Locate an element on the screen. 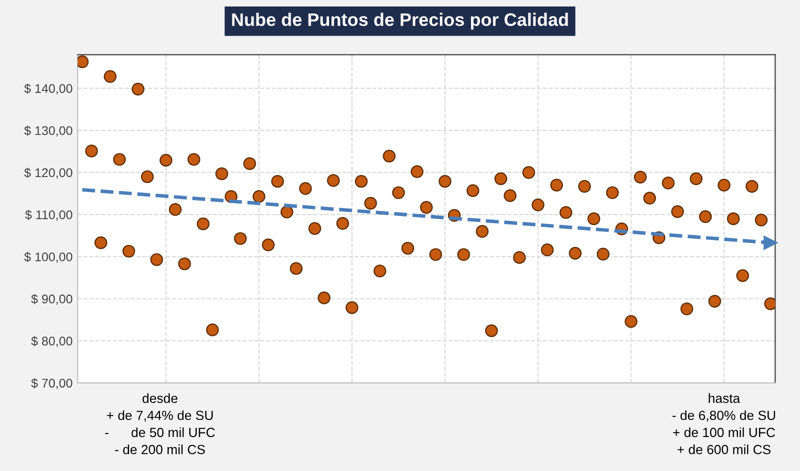 The image size is (800, 471). chart-title: Nube de Puntos de Precios por Calidad is located at coordinates (400, 21).